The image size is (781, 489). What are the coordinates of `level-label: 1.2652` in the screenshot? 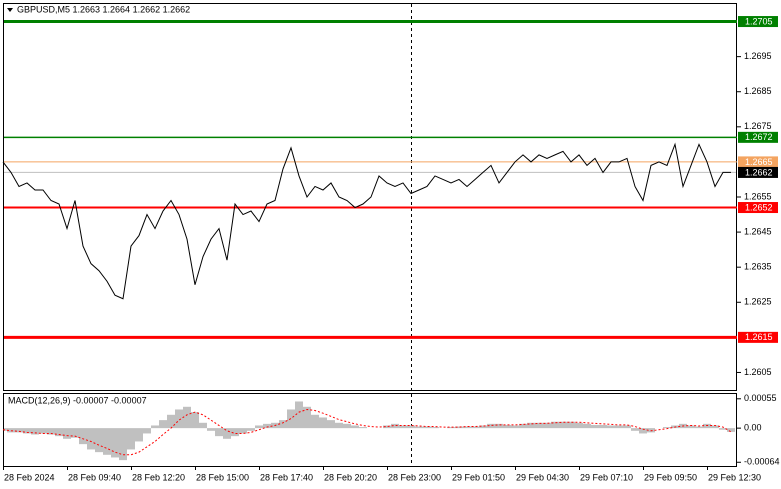 It's located at (759, 207).